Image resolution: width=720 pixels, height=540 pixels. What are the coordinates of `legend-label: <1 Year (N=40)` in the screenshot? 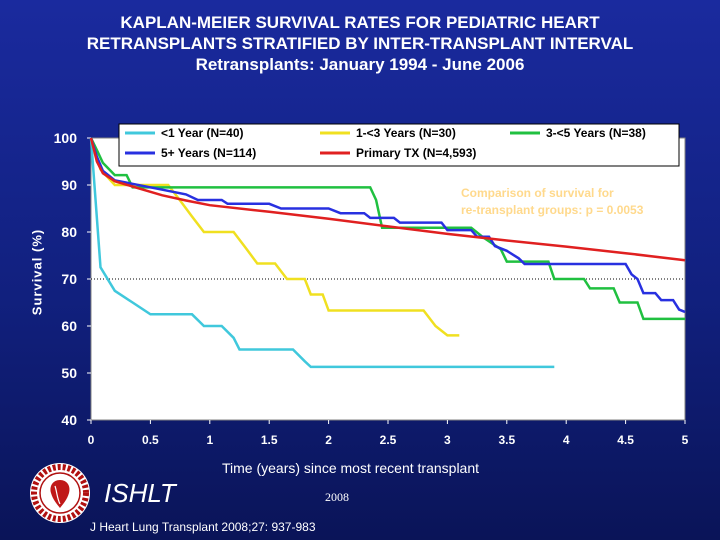 It's located at (202, 133).